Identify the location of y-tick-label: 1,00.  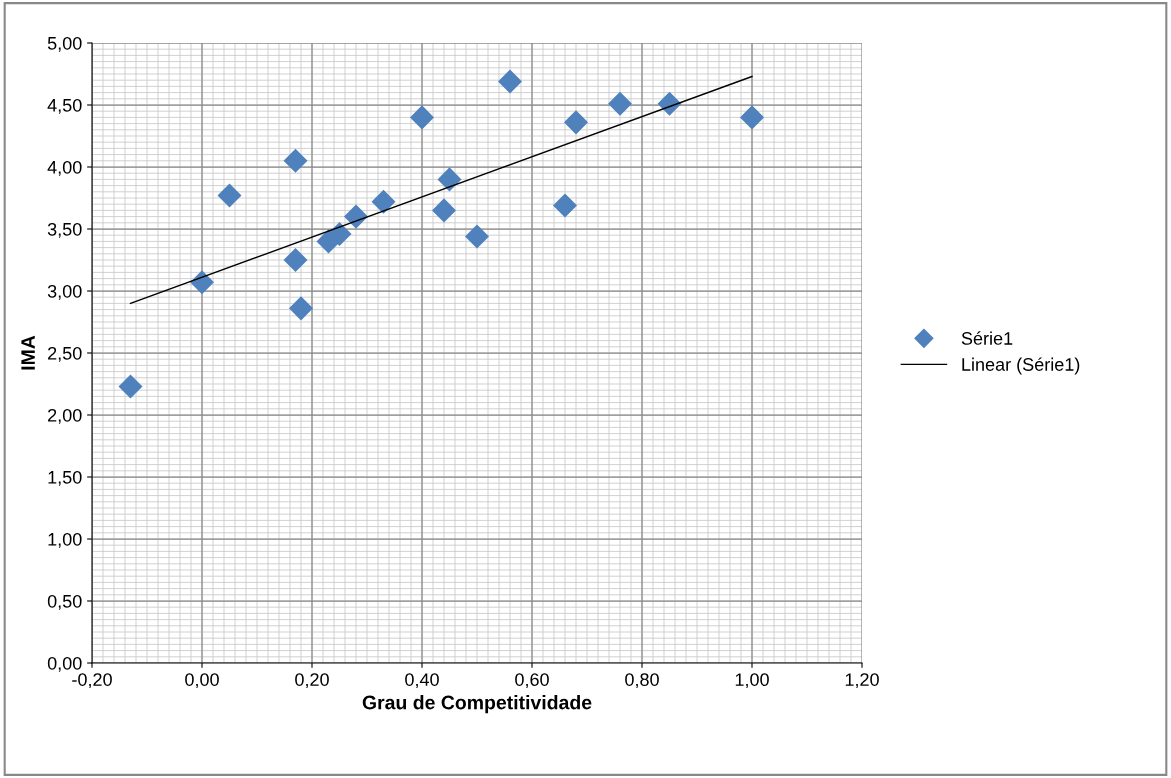
(65, 540).